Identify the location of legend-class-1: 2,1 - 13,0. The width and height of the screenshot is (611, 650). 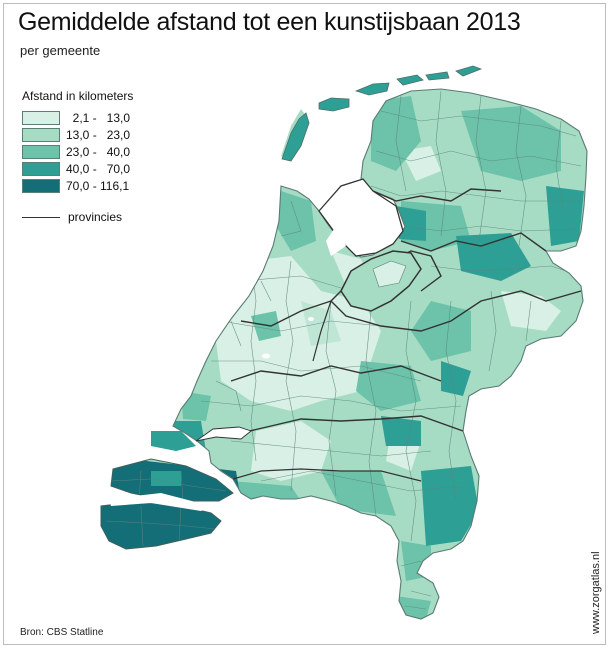
(97, 117).